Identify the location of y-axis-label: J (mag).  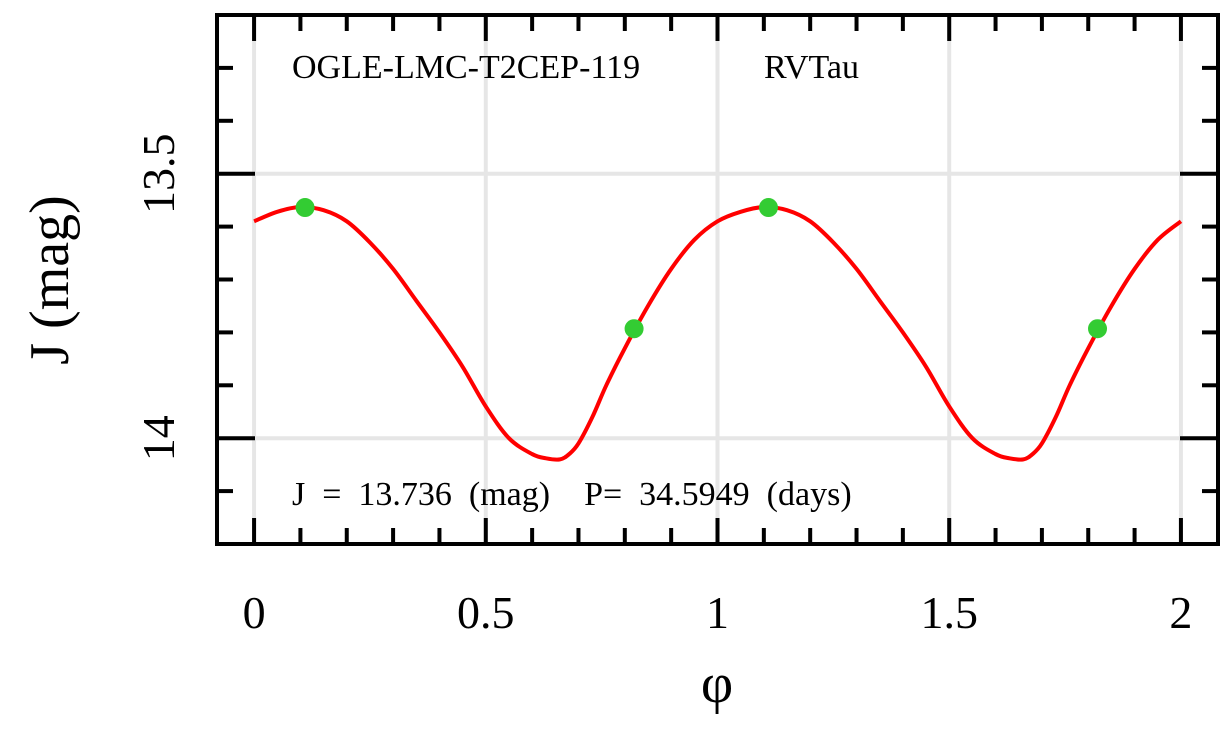
(50, 280).